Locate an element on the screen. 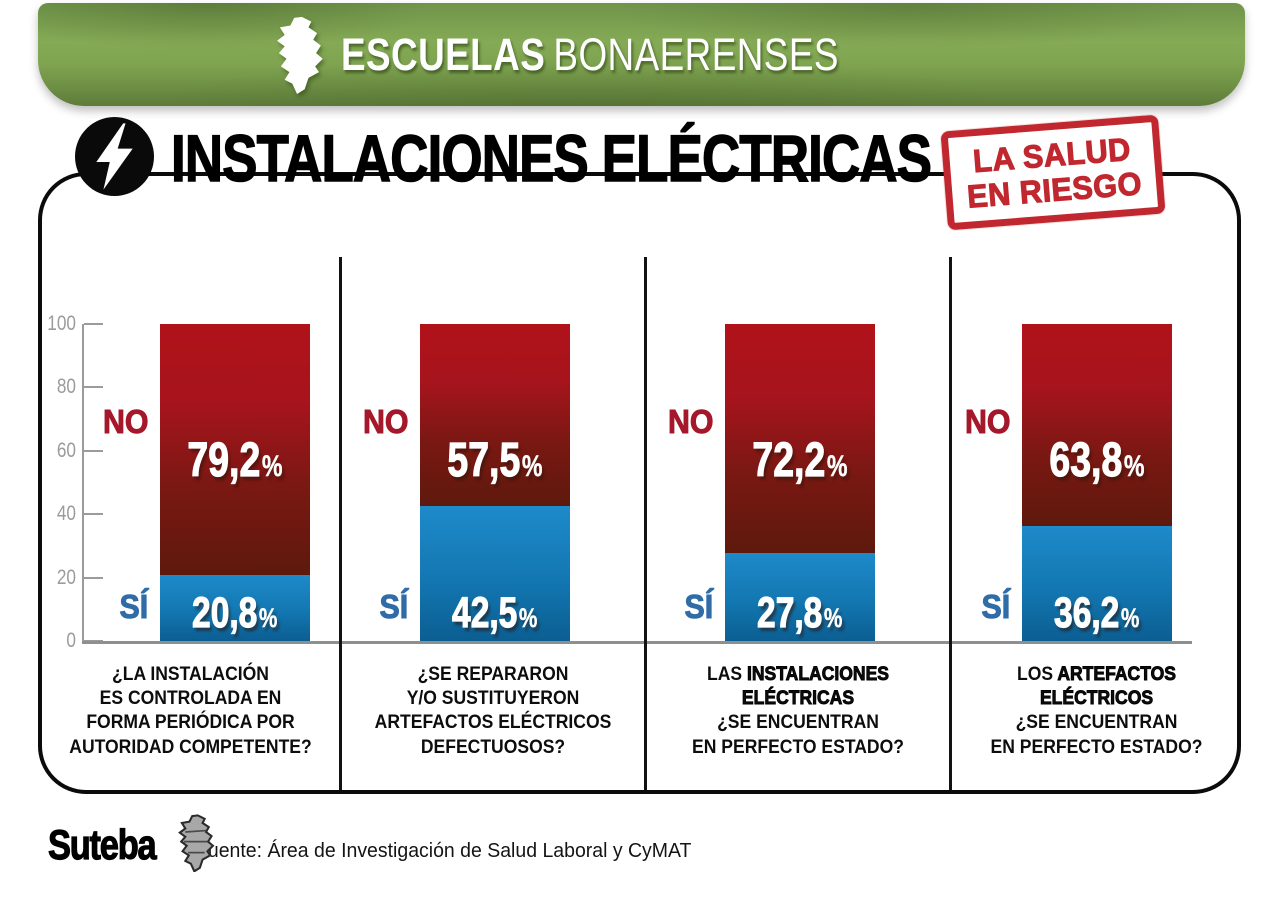  question-text: EN PERFECTO ESTADO? is located at coordinates (1096, 746).